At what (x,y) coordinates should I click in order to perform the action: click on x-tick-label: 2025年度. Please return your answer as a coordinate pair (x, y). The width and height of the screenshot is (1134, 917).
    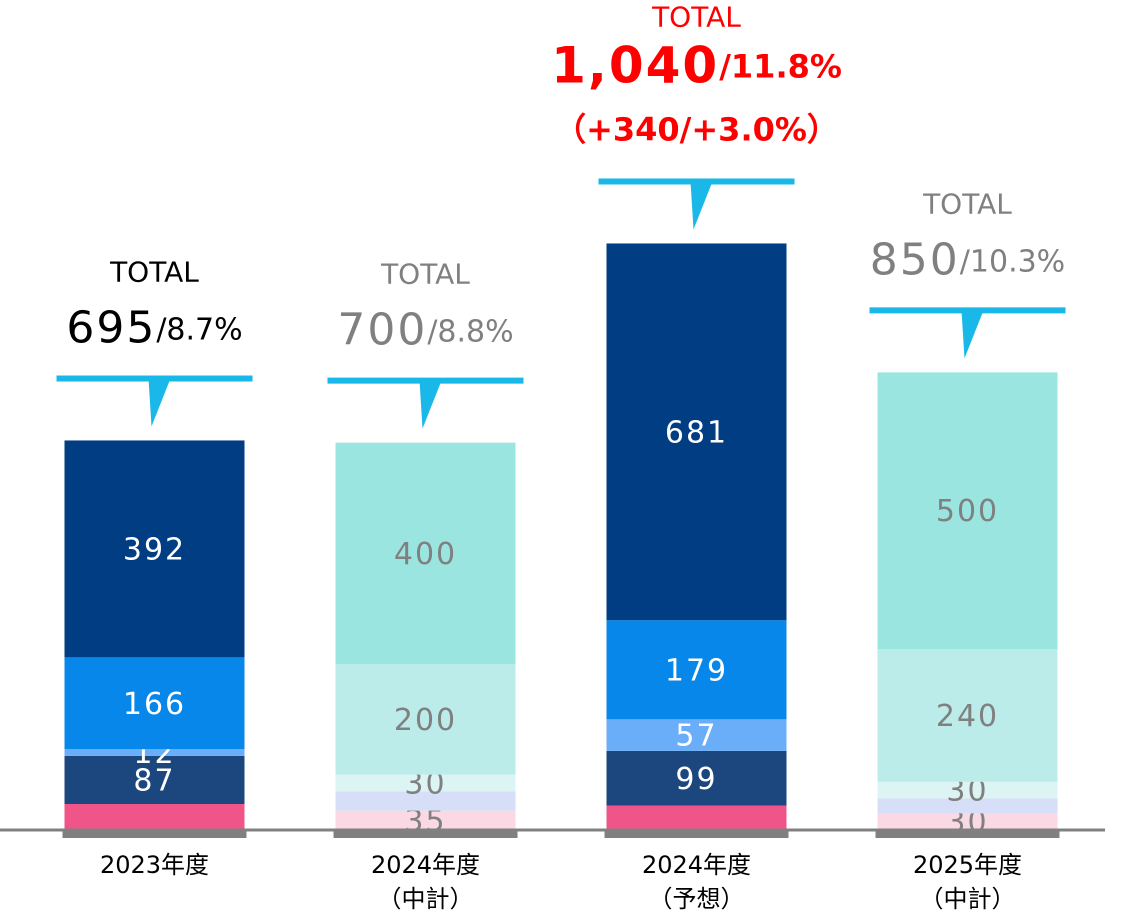
    Looking at the image, I should click on (967, 865).